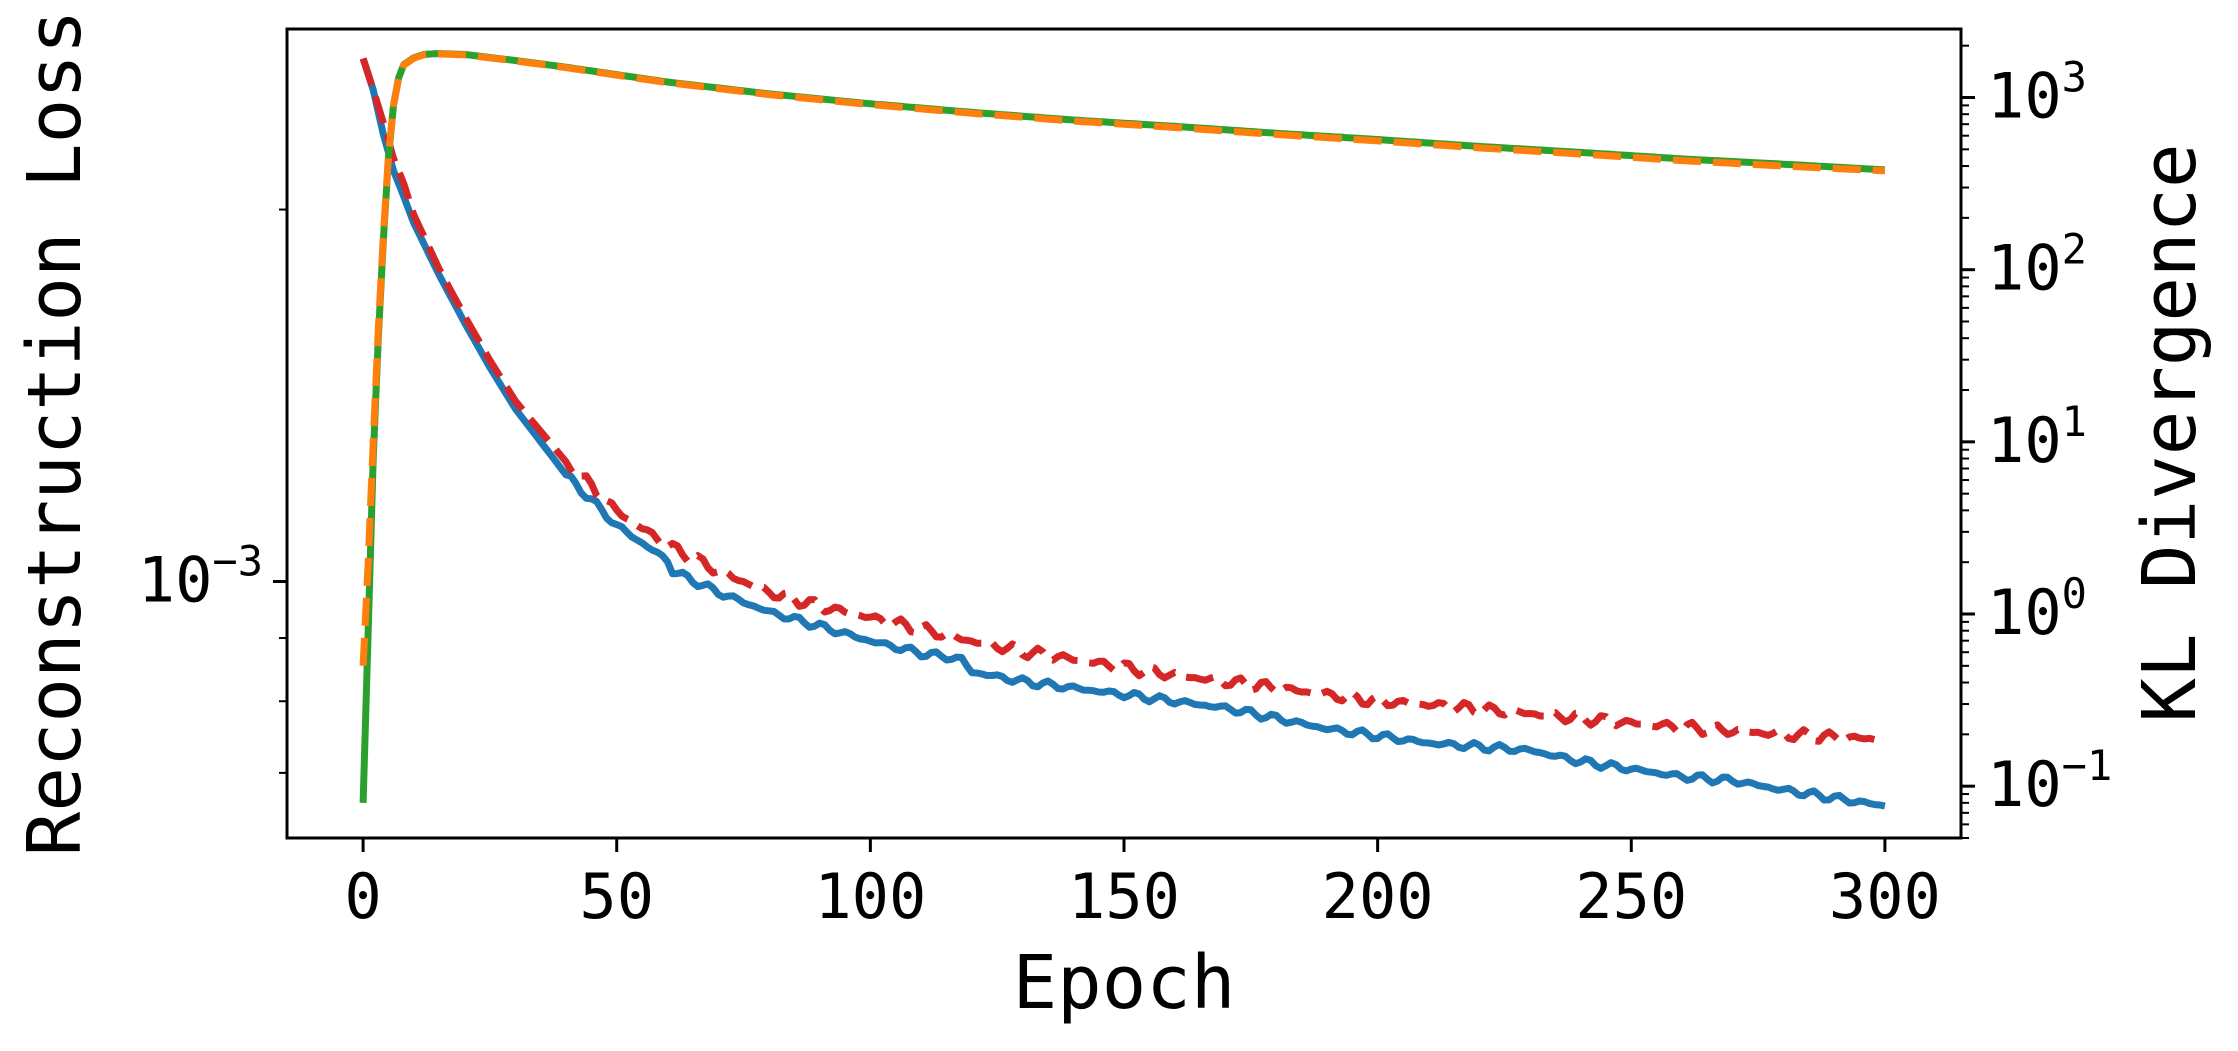 The image size is (2238, 1051). Describe the element at coordinates (616, 896) in the screenshot. I see `x-tick-label: 50` at that location.